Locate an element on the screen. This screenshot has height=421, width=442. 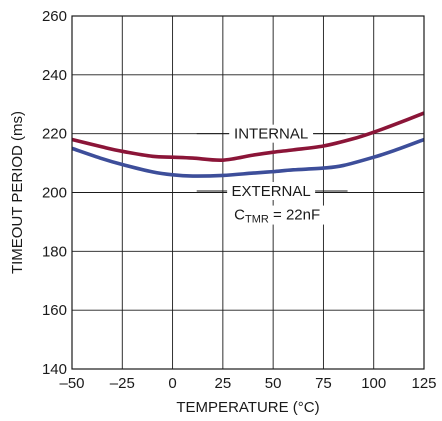
series-line-internal is located at coordinates (248, 137).